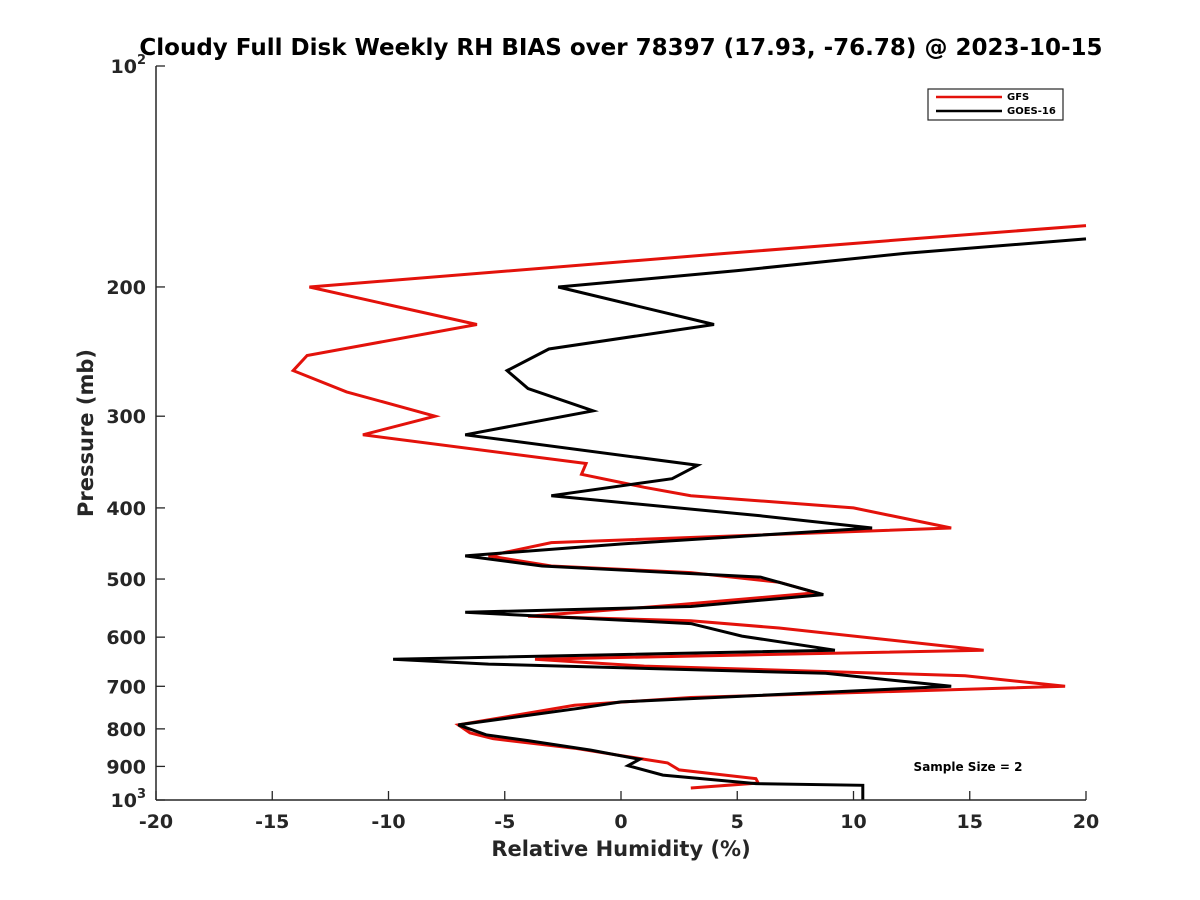 The image size is (1200, 900). What do you see at coordinates (126, 767) in the screenshot?
I see `y-tick-label: 900` at bounding box center [126, 767].